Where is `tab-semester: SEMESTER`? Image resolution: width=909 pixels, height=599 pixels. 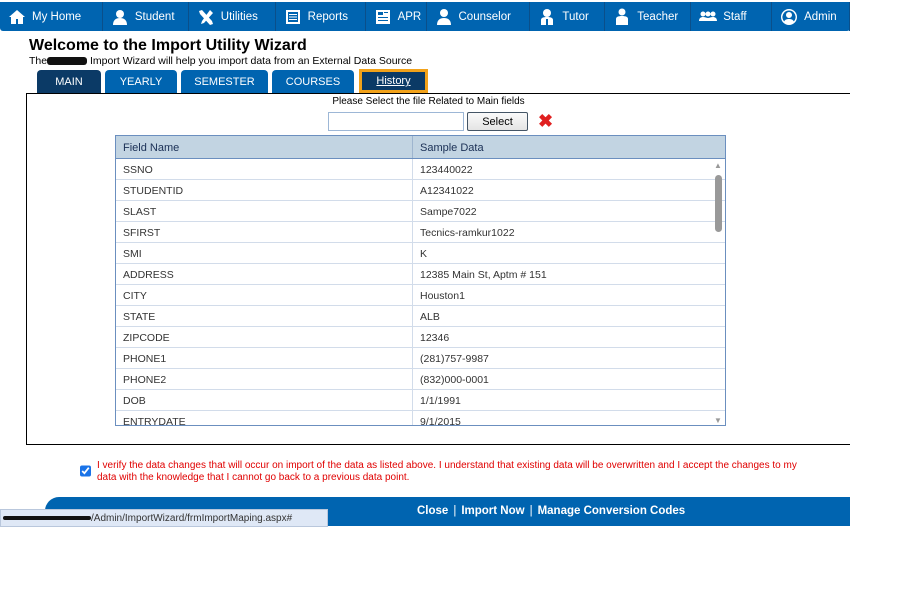
tab-semester: SEMESTER is located at coordinates (224, 81).